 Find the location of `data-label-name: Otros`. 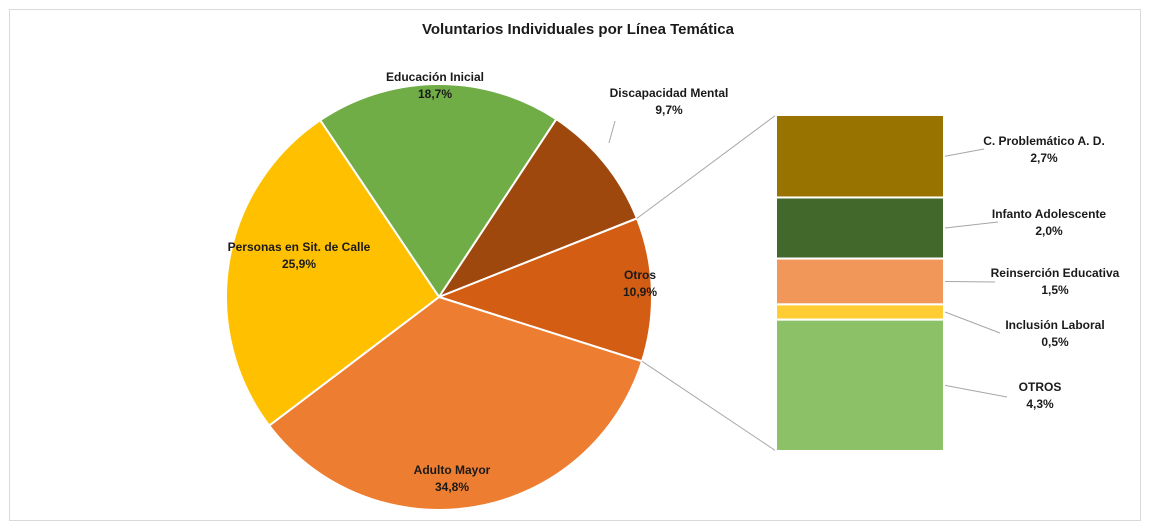

data-label-name: Otros is located at coordinates (640, 275).